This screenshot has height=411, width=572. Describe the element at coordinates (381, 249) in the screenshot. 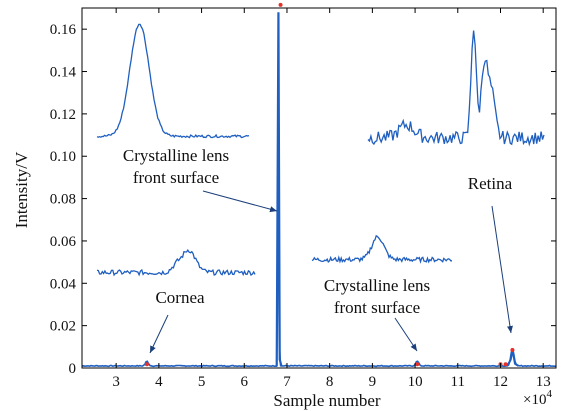

I see `inset-lens-back` at that location.